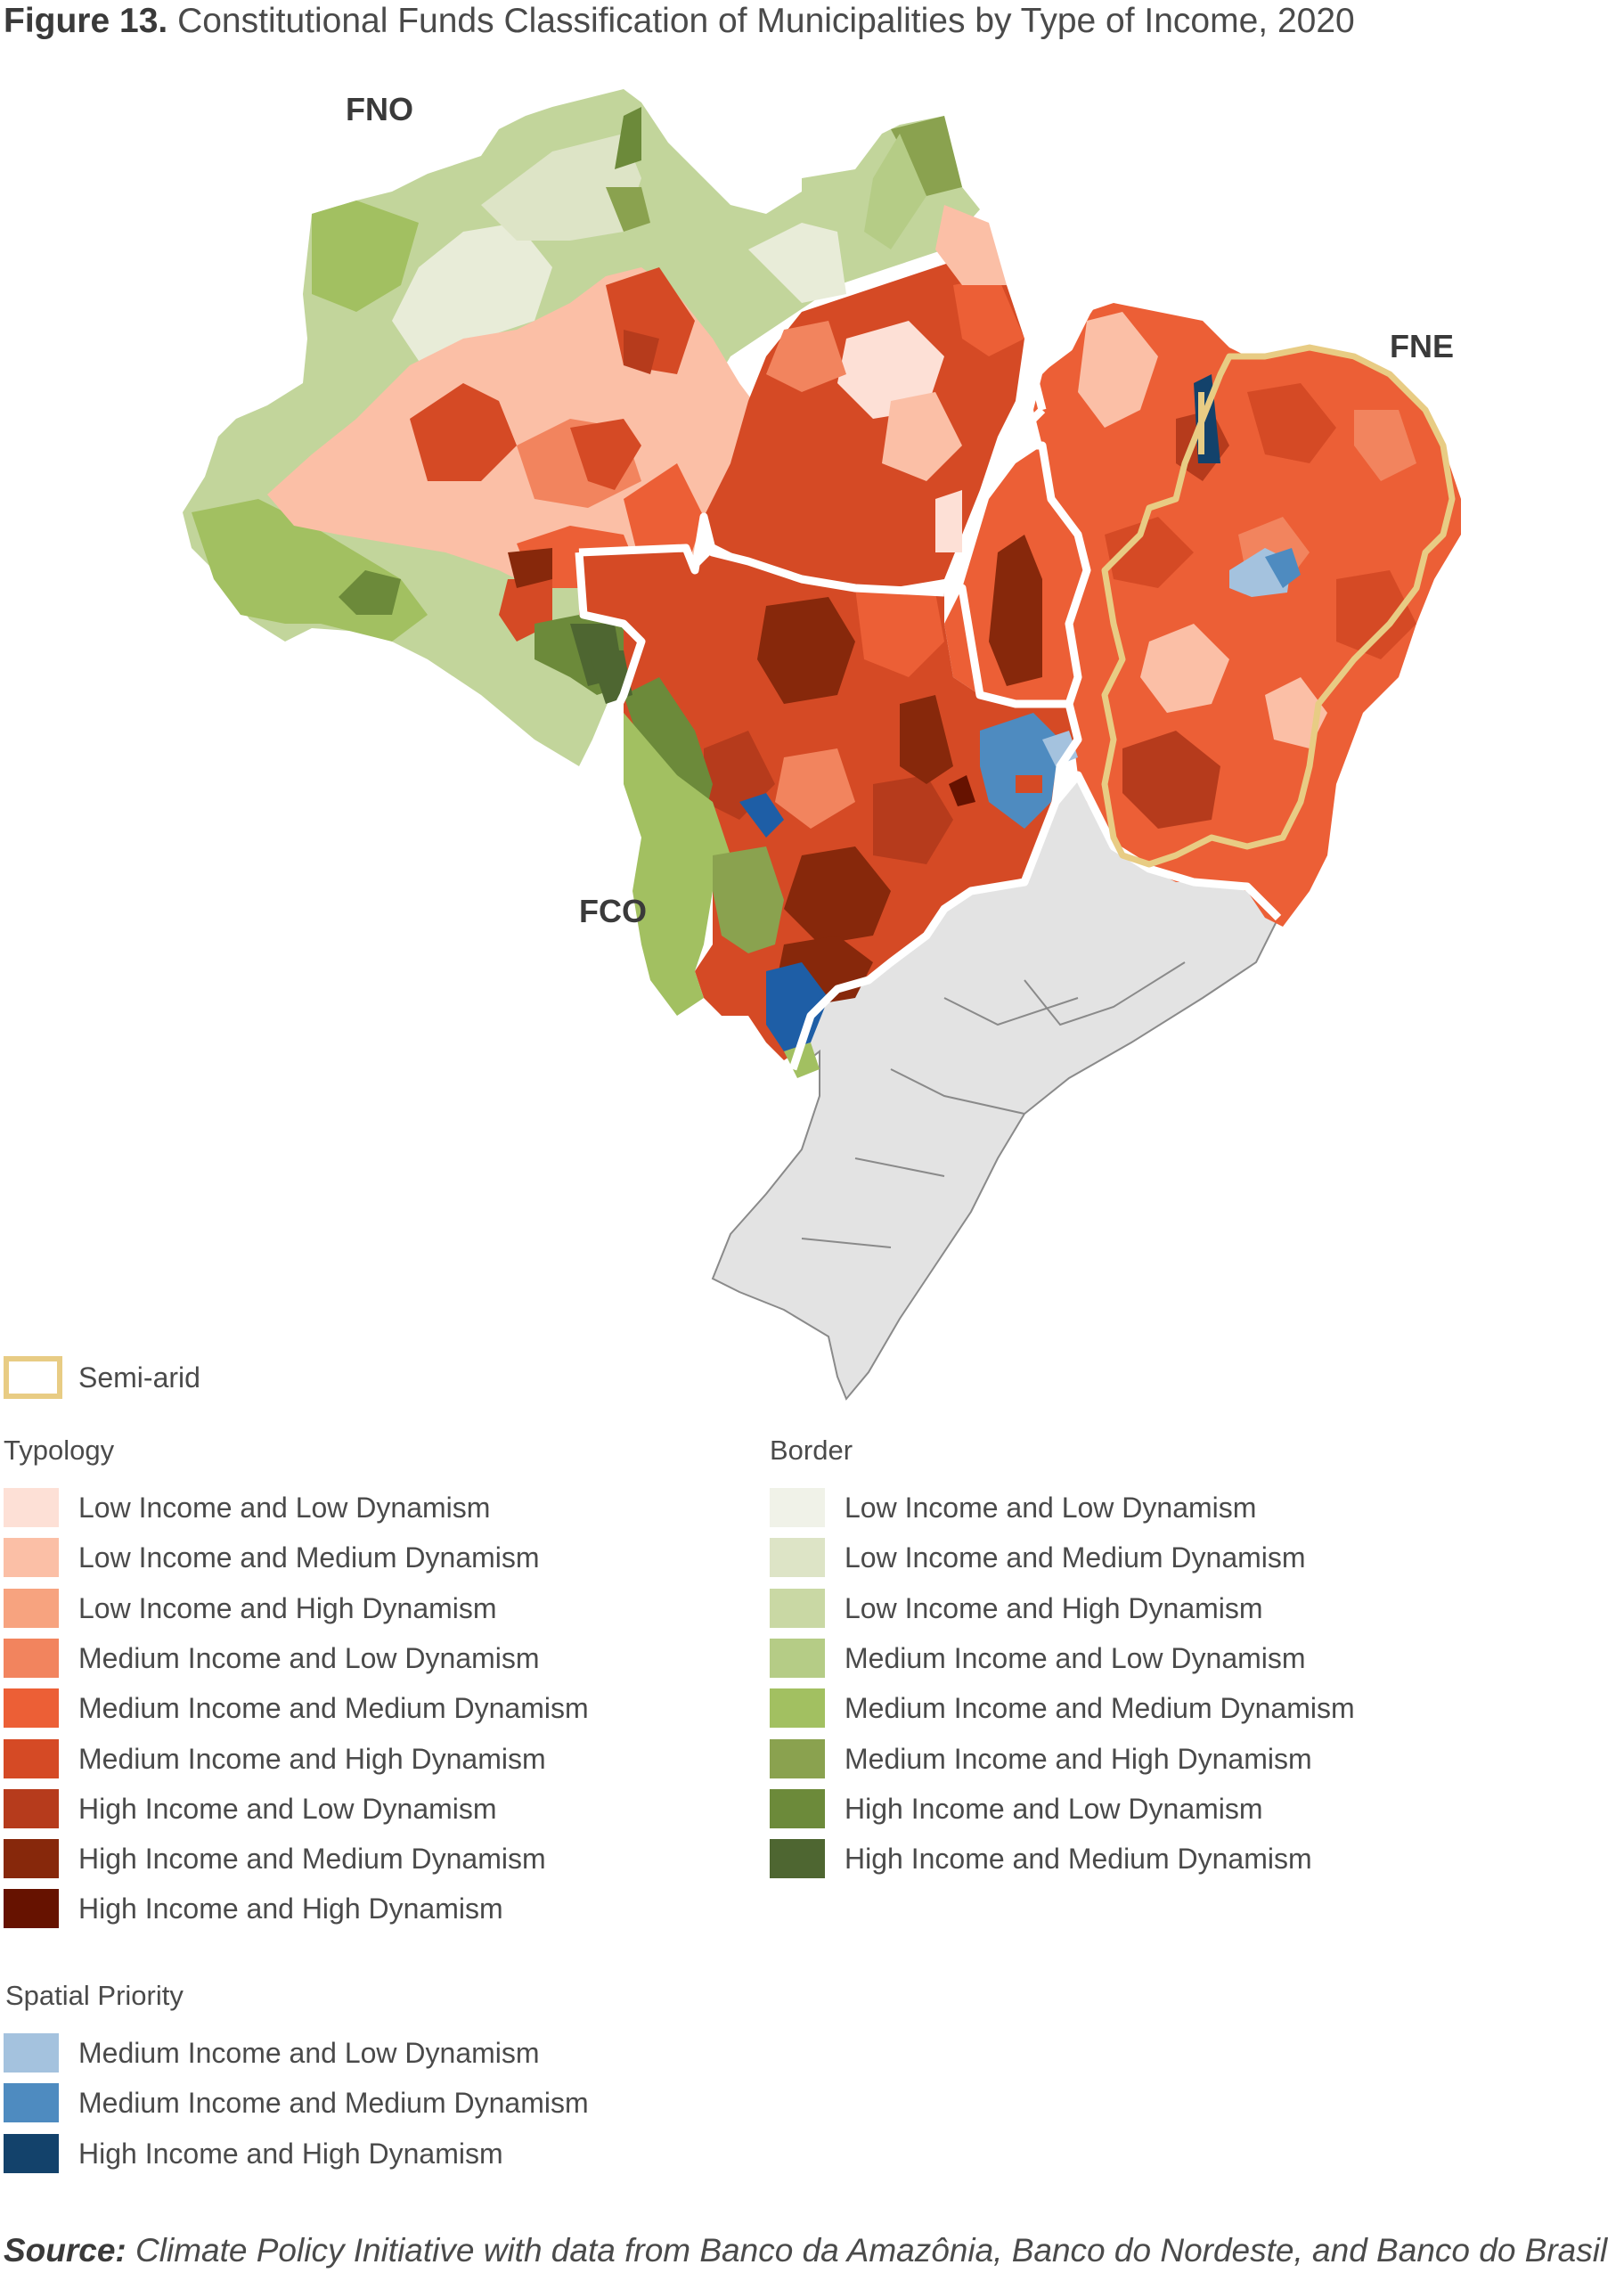 The height and width of the screenshot is (2281, 1624). What do you see at coordinates (309, 1657) in the screenshot?
I see `typology-item-label: Medium Income and Low Dynamism` at bounding box center [309, 1657].